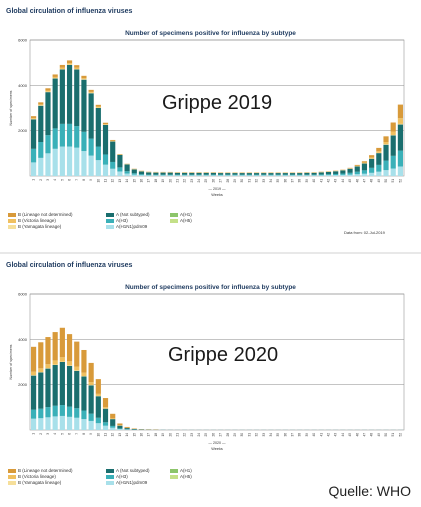  What do you see at coordinates (321, 435) in the screenshot?
I see `x-tick-label: 41` at bounding box center [321, 435].